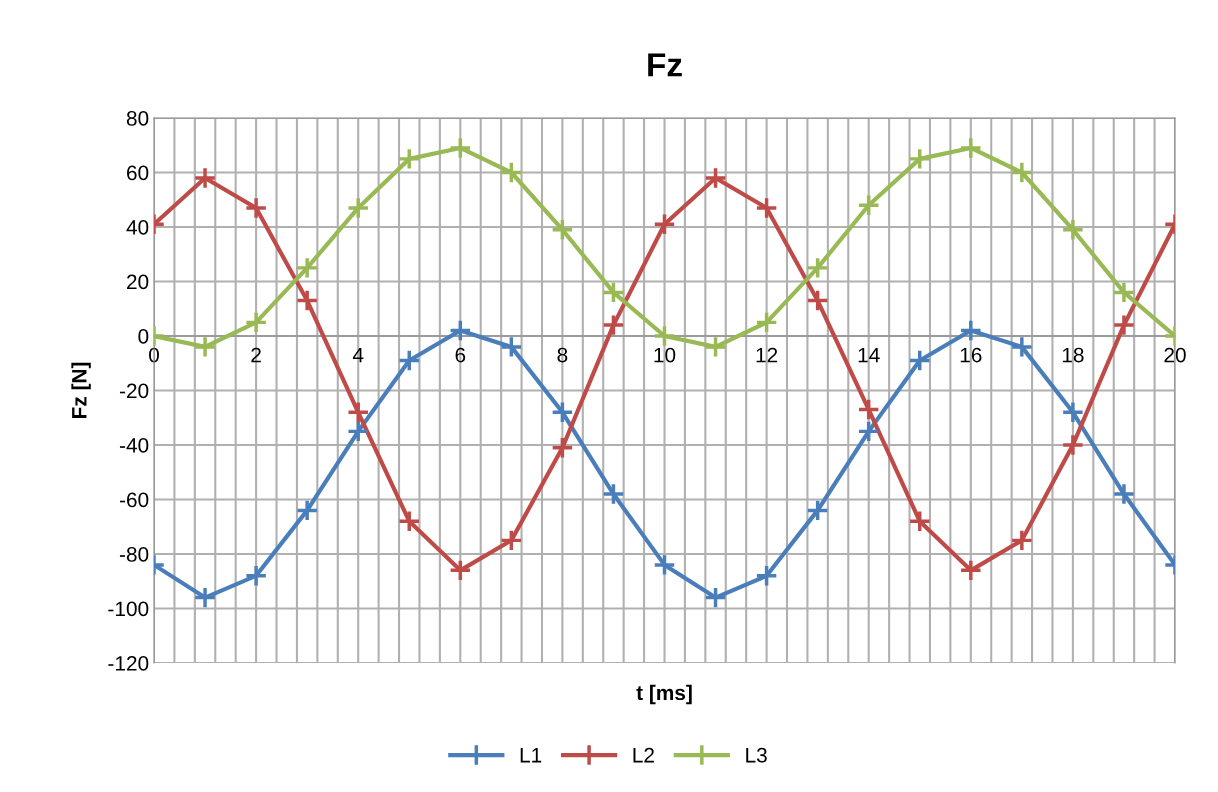 Image resolution: width=1218 pixels, height=792 pixels. Describe the element at coordinates (460, 355) in the screenshot. I see `x-tick-label: 6` at that location.